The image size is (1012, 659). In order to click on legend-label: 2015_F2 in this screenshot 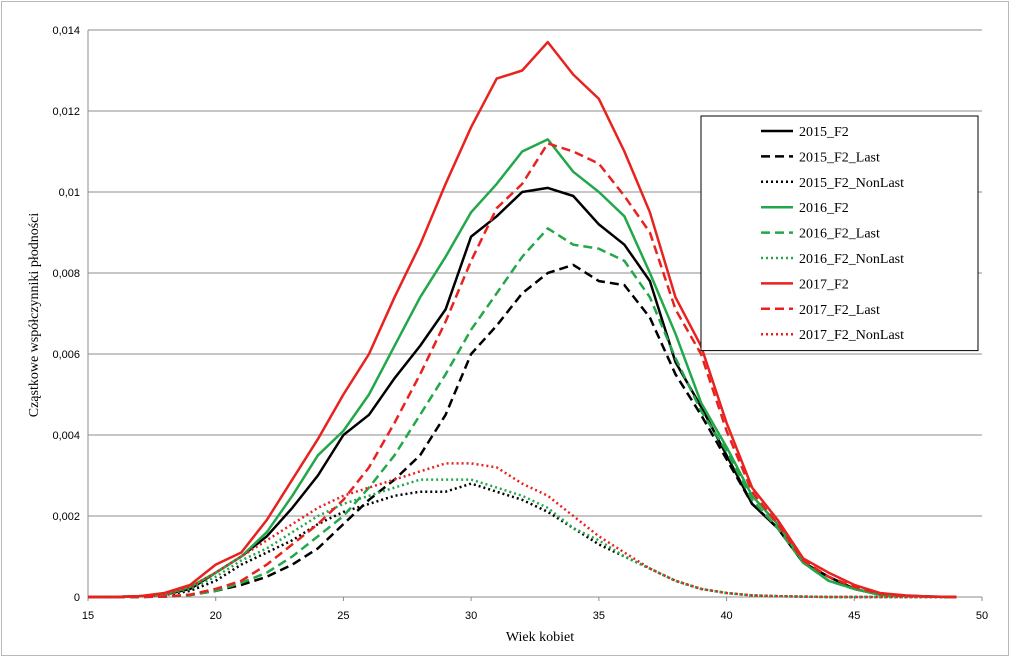, I will do `click(824, 132)`.